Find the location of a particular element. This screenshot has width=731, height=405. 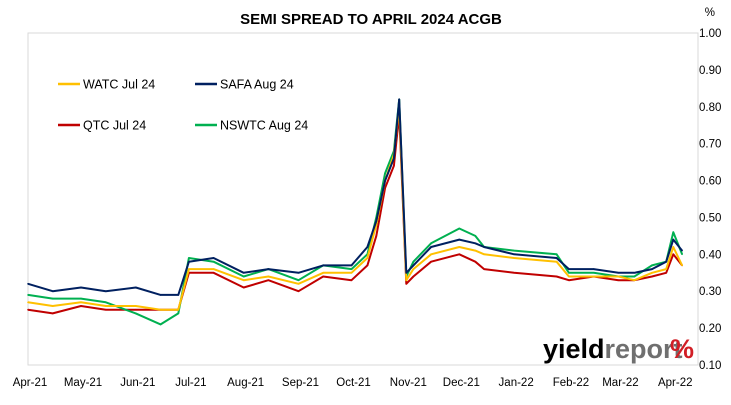

x-tick-label: Oct-21 is located at coordinates (353, 383).